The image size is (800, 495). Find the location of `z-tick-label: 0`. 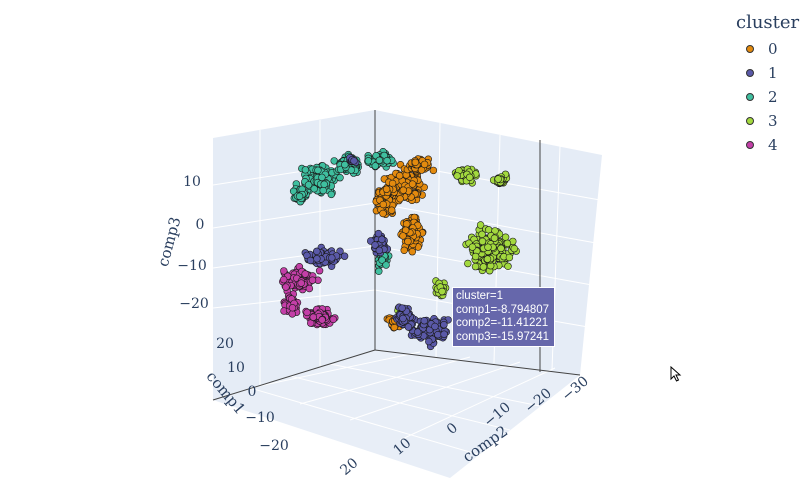

z-tick-label: 0 is located at coordinates (200, 225).